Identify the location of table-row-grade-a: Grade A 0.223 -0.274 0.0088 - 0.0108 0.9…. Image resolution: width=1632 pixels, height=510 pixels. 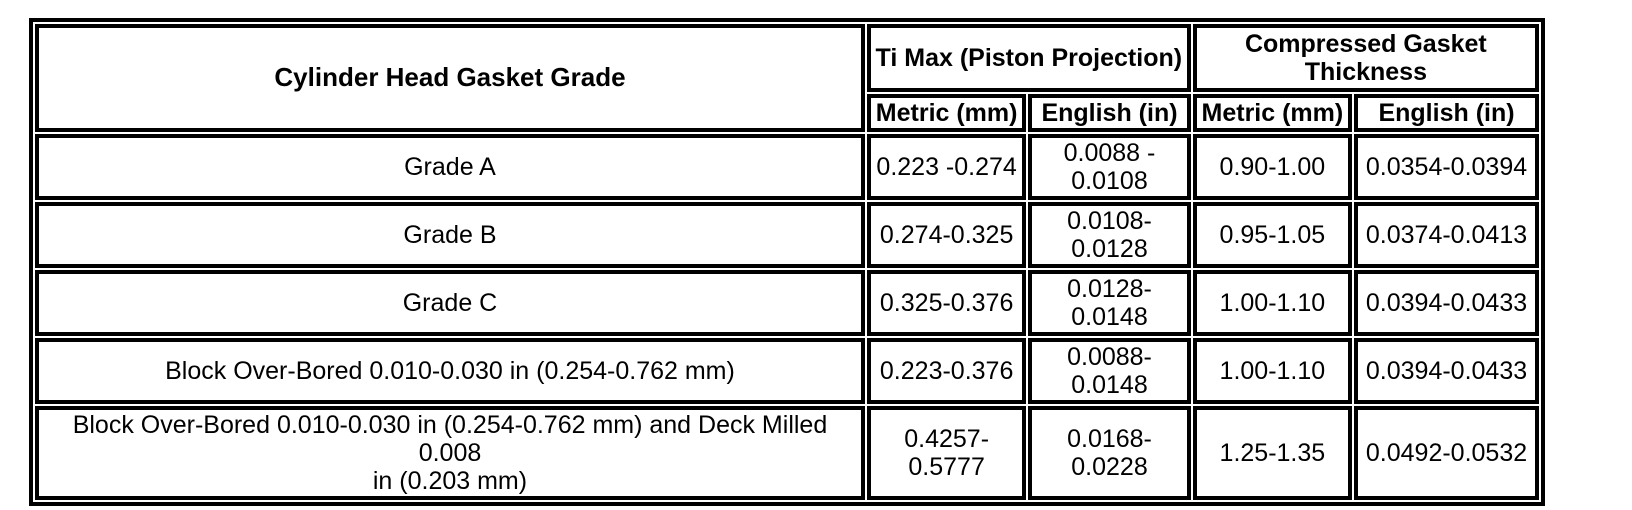
(787, 167).